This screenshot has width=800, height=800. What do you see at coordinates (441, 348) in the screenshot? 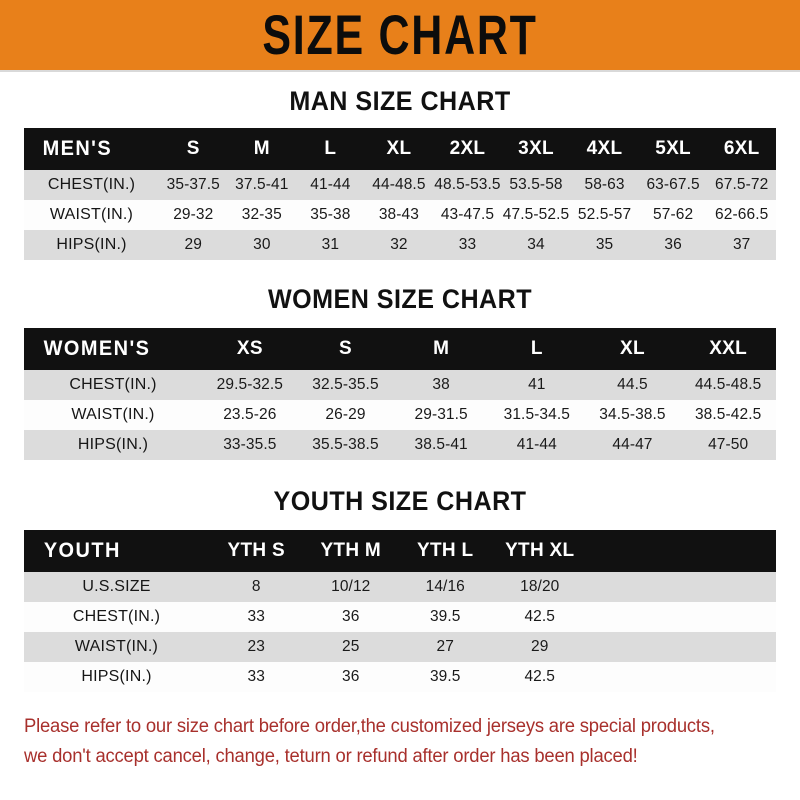
I see `women-col-header: M` at bounding box center [441, 348].